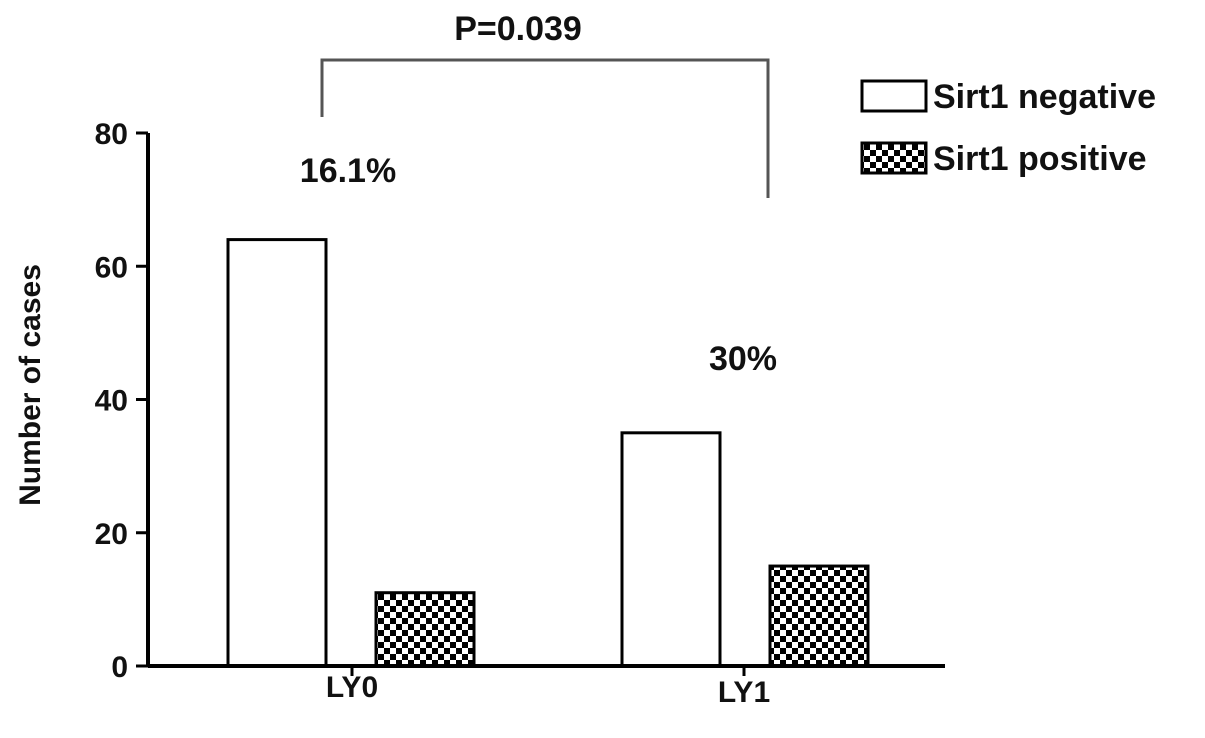 The image size is (1205, 738). What do you see at coordinates (819, 616) in the screenshot?
I see `bar-ly1-sirt1-positive` at bounding box center [819, 616].